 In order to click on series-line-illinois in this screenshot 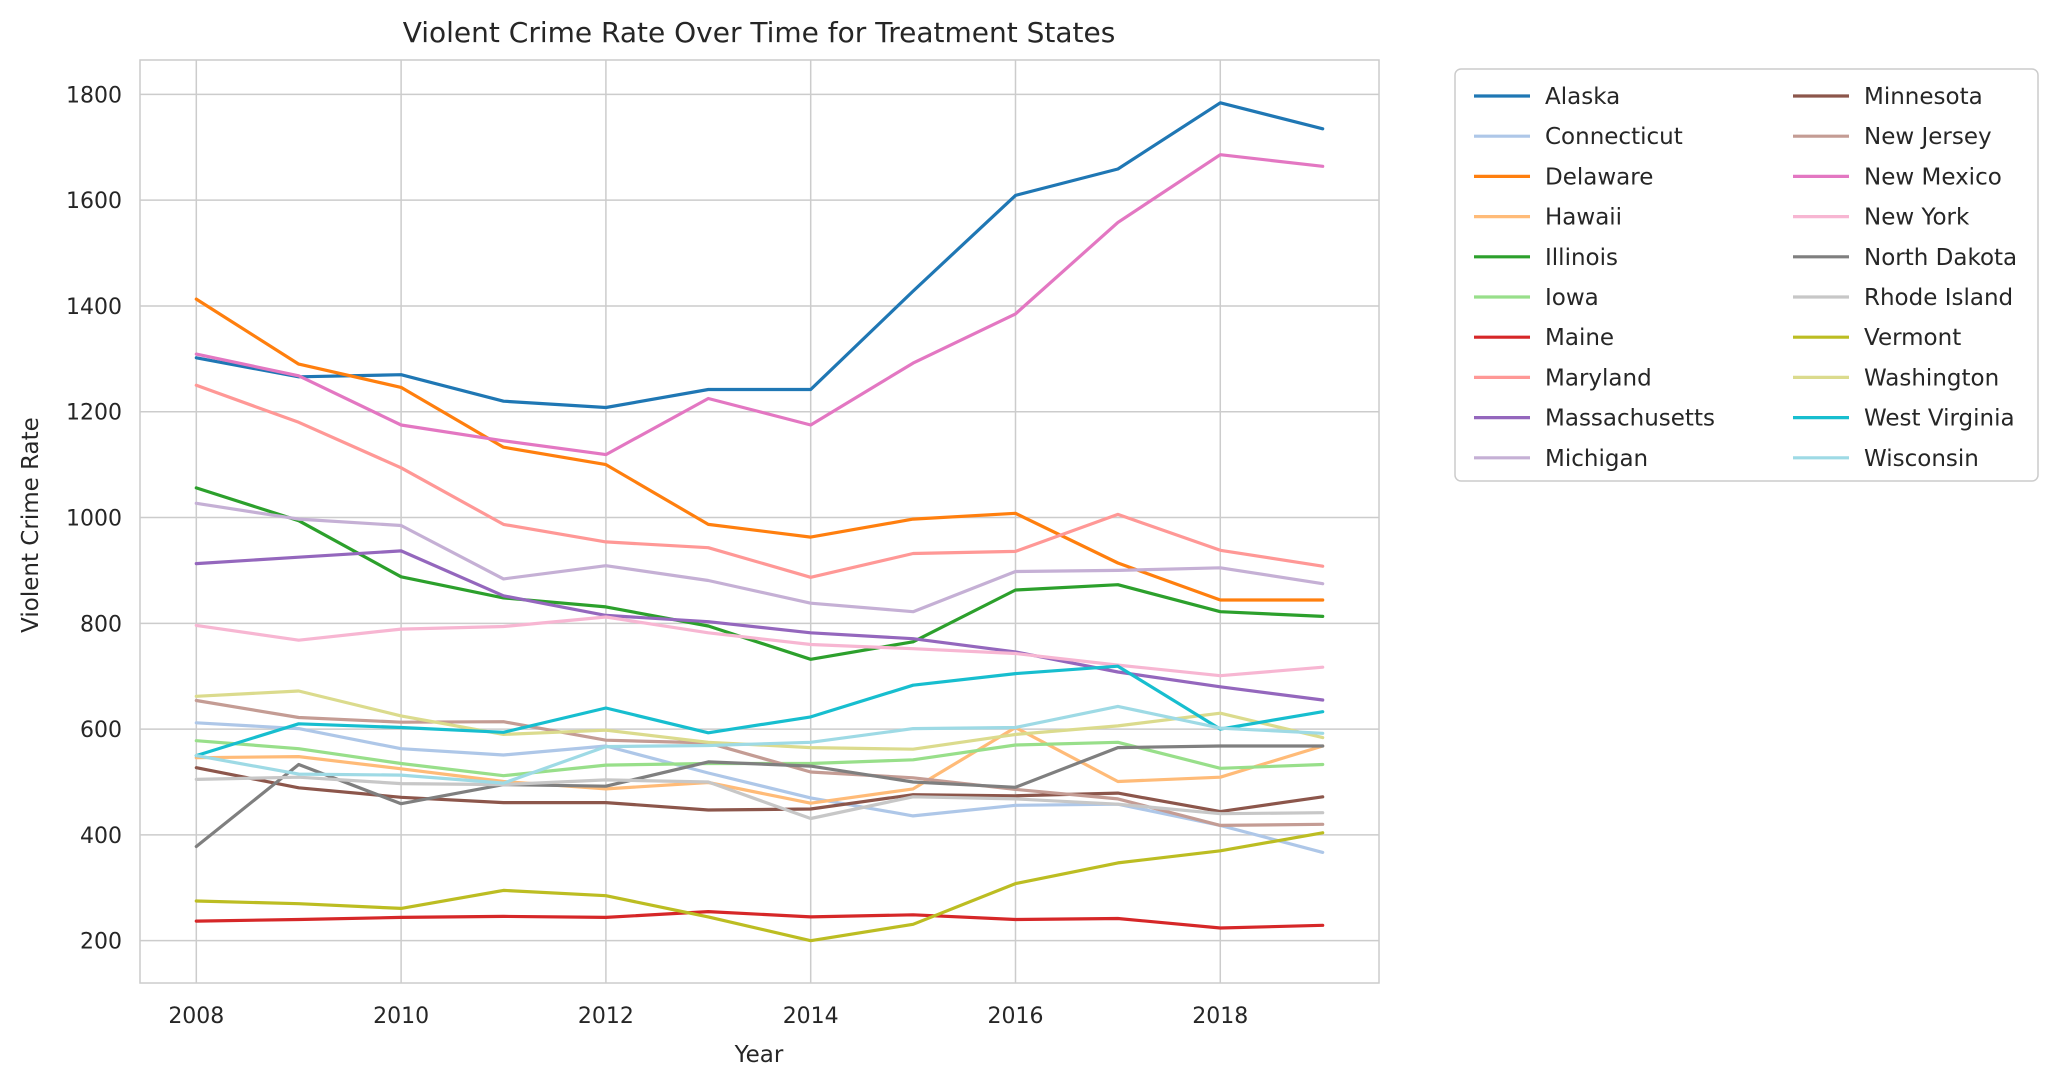, I will do `click(759, 573)`.